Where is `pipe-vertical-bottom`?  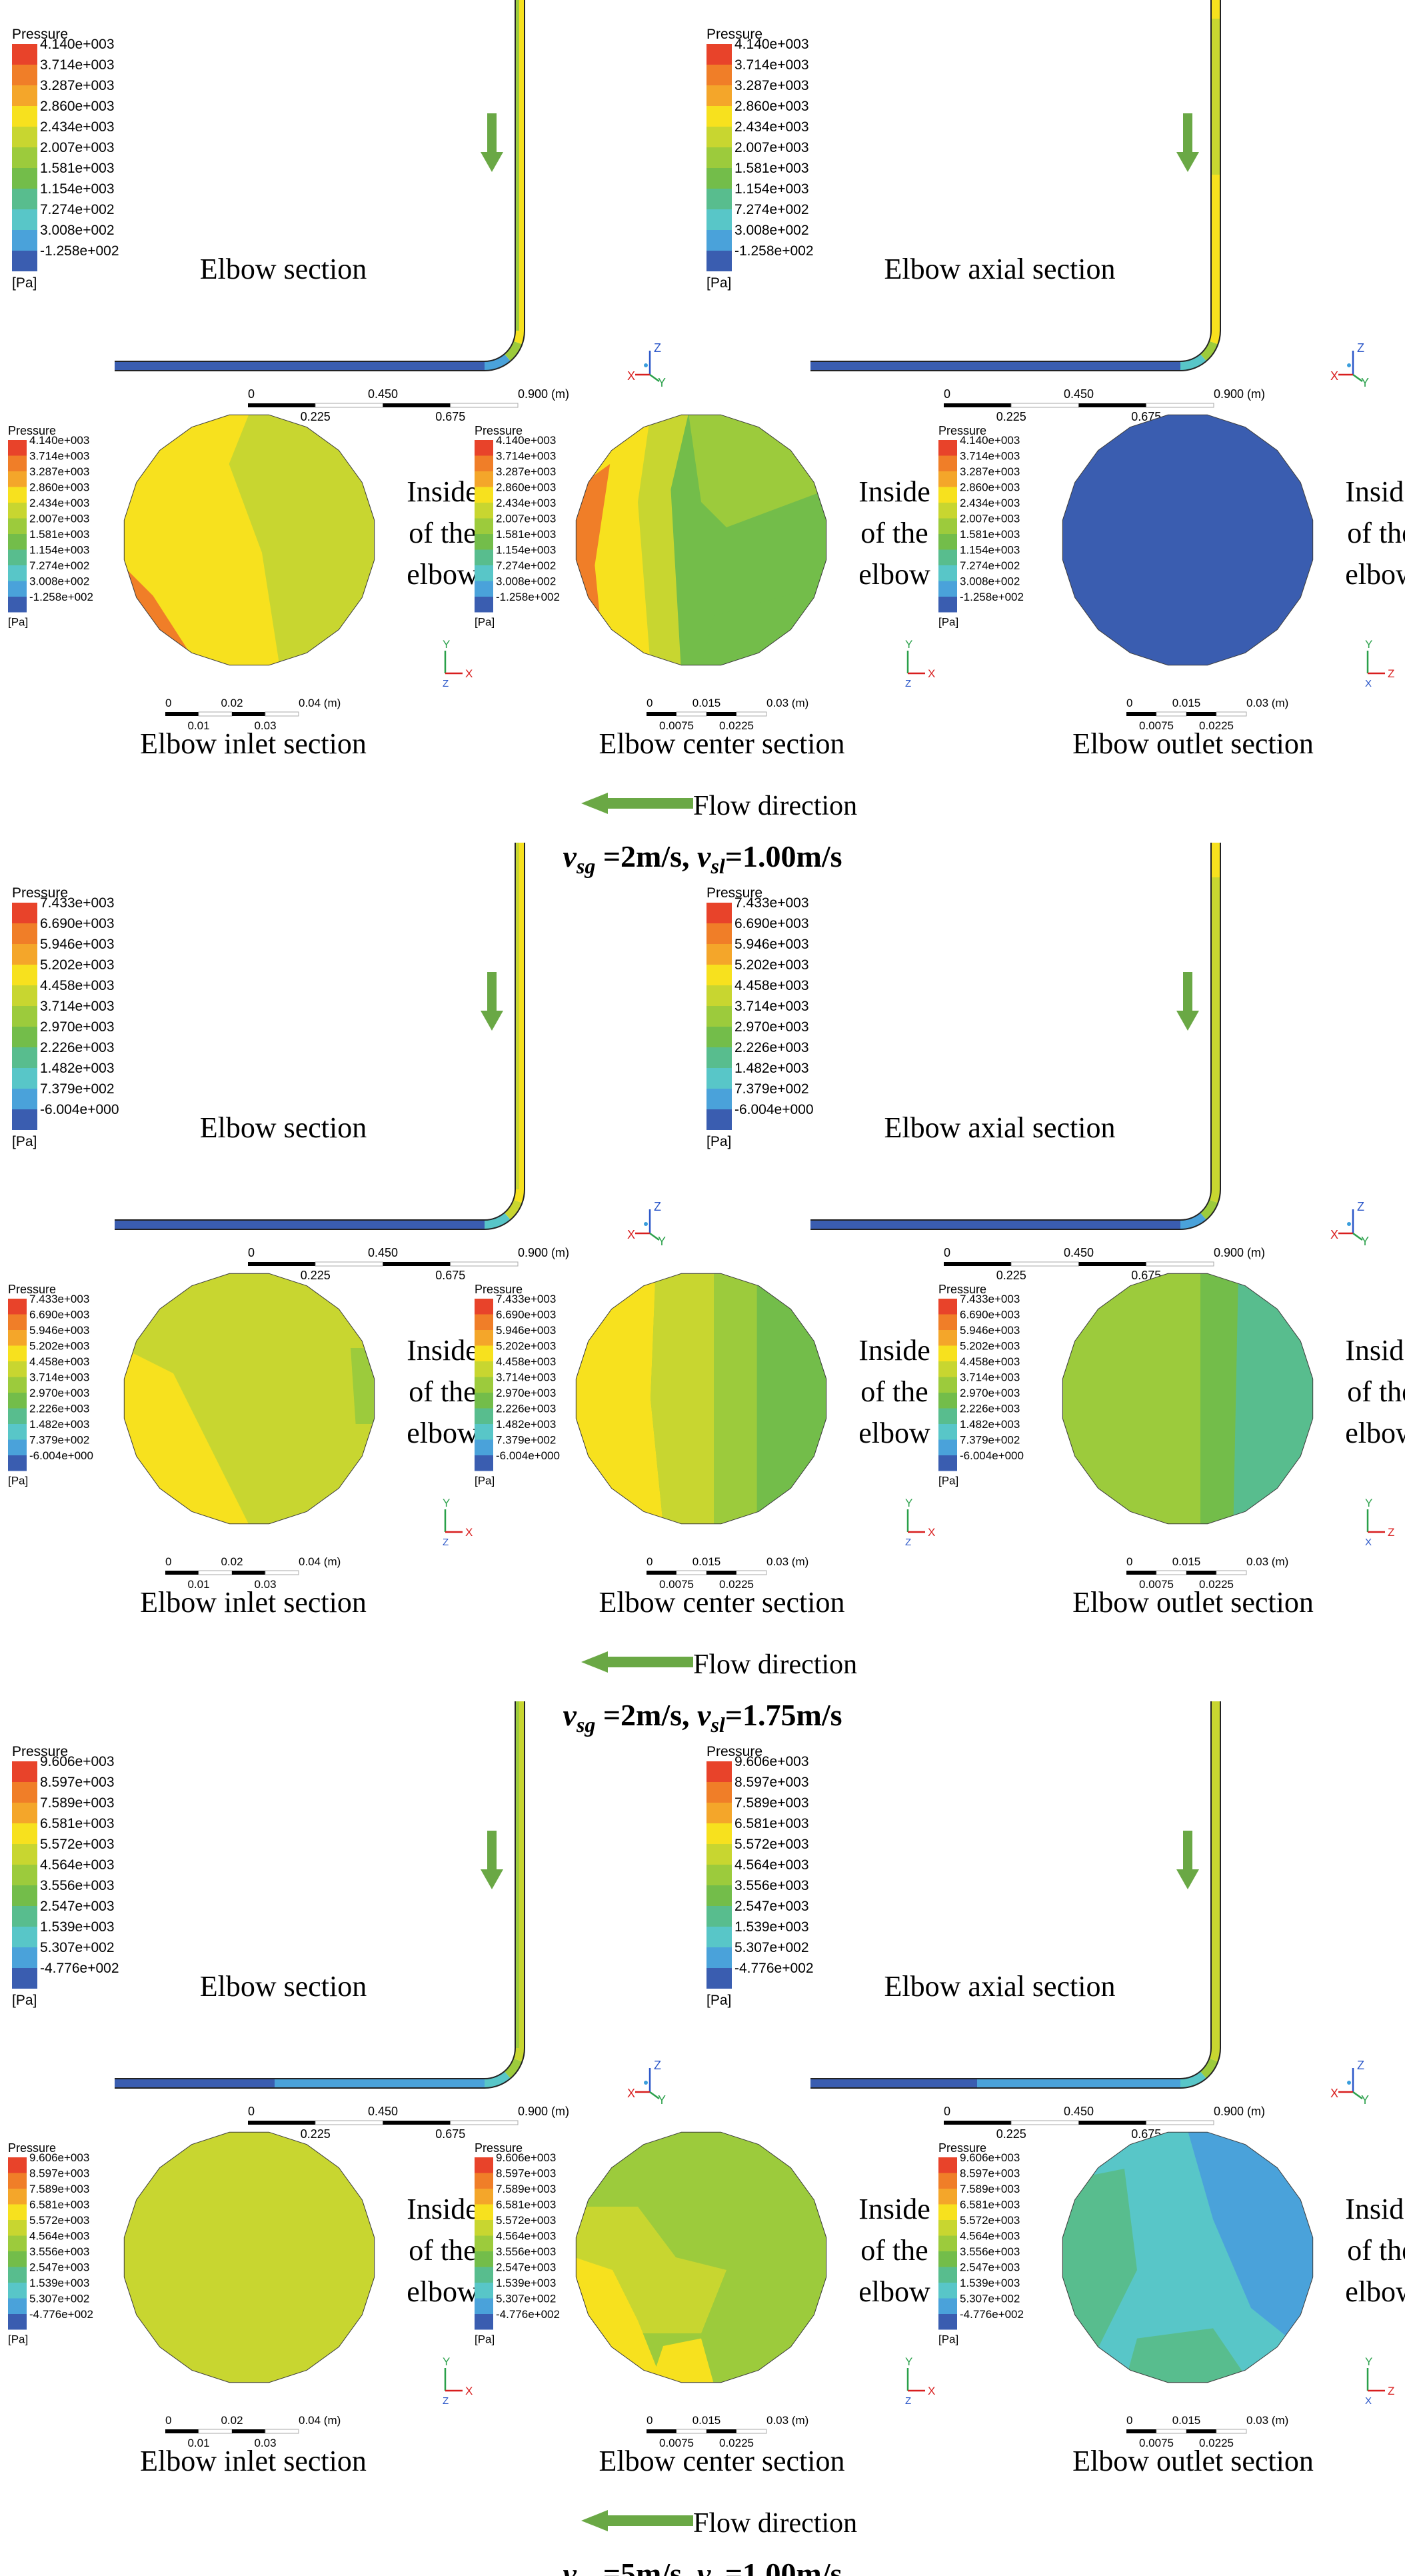 pipe-vertical-bottom is located at coordinates (1215, 1111).